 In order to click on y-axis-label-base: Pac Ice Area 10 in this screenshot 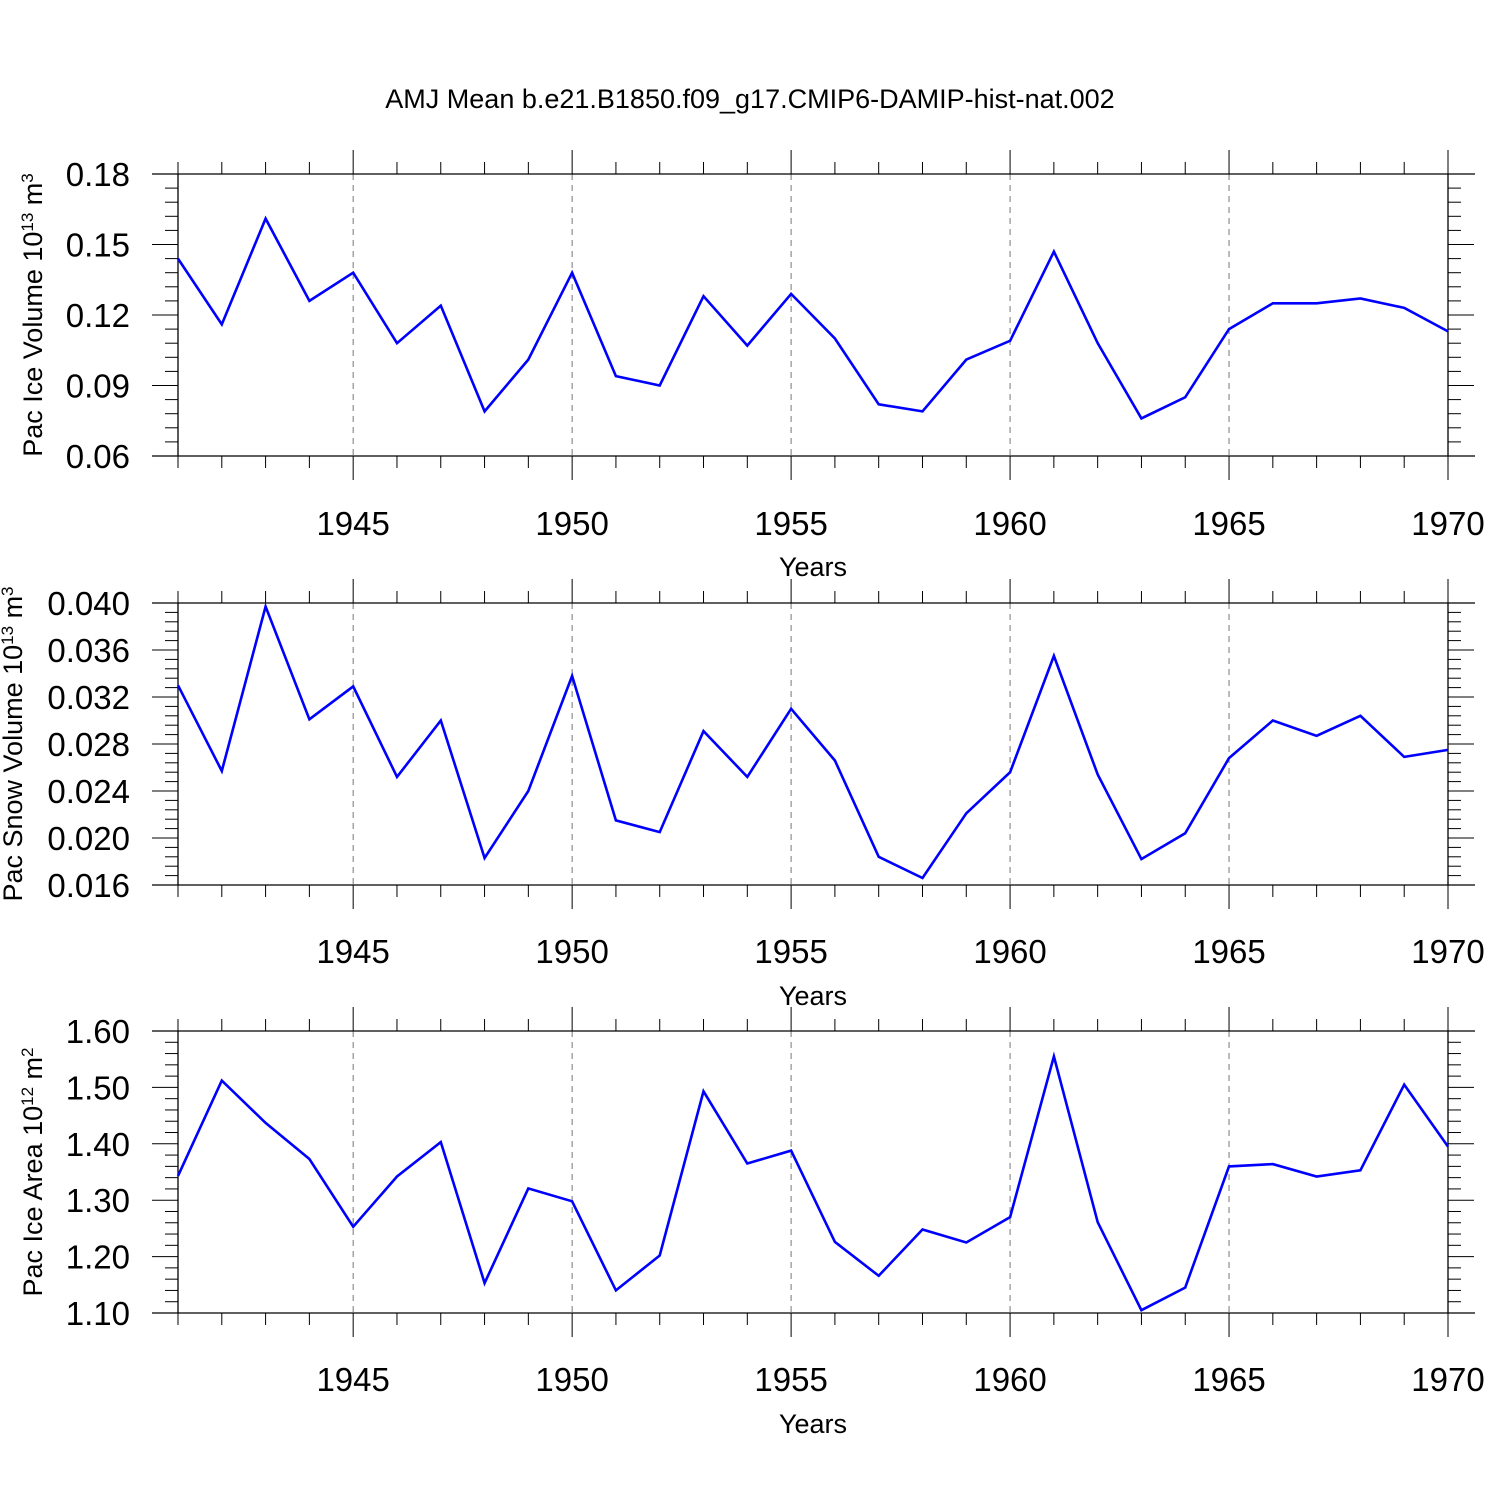, I will do `click(33, 1201)`.